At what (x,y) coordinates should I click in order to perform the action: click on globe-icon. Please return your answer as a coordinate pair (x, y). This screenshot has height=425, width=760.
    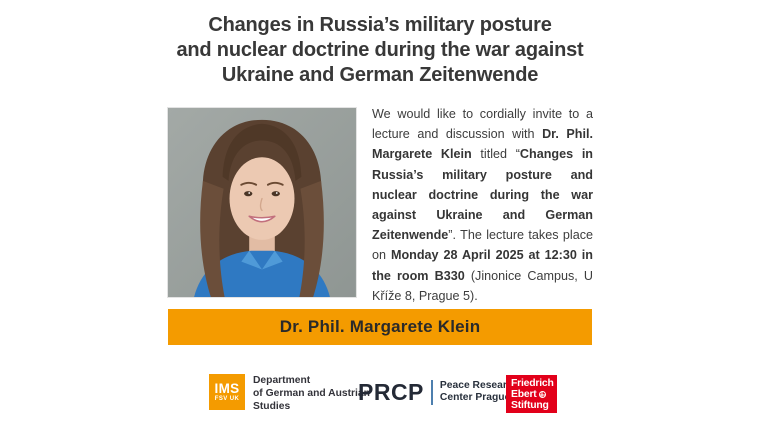
    Looking at the image, I should click on (542, 394).